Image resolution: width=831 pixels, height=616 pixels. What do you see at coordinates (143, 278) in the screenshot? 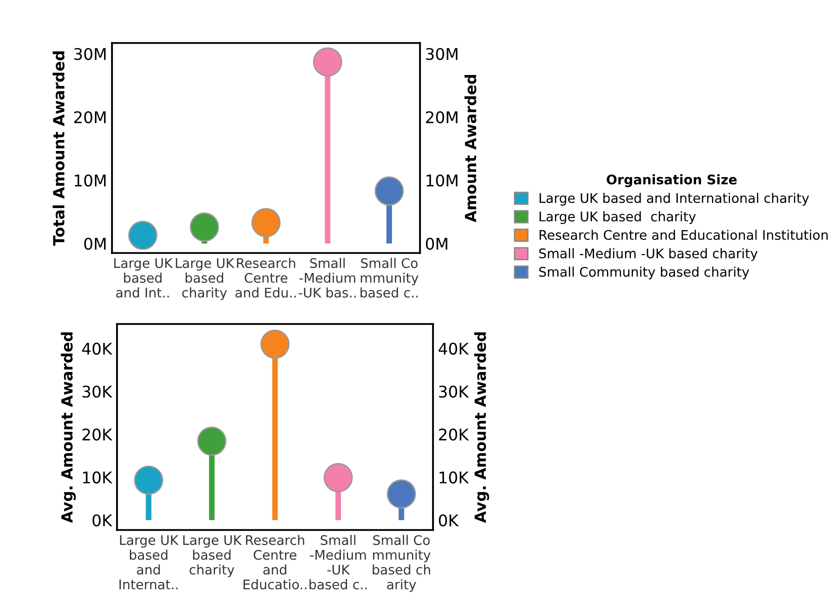
I see `x-tick-label: Large UK based and Int..` at bounding box center [143, 278].